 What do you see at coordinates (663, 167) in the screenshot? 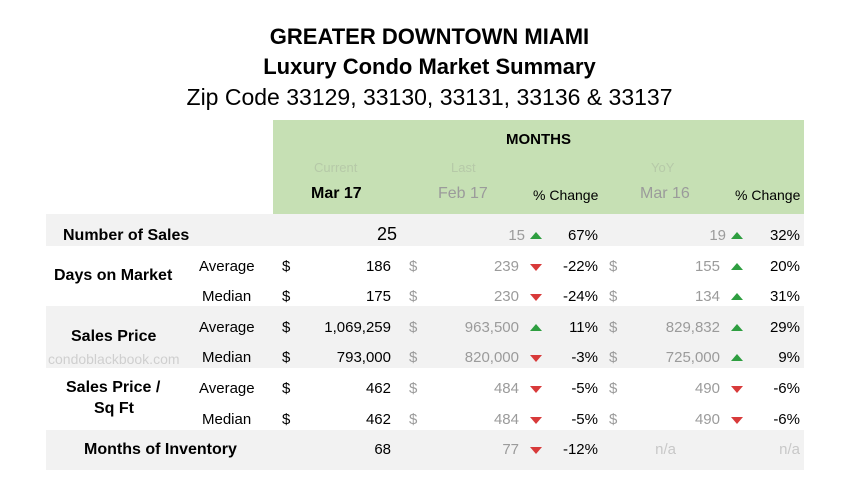
I see `yoy-label: YoY` at bounding box center [663, 167].